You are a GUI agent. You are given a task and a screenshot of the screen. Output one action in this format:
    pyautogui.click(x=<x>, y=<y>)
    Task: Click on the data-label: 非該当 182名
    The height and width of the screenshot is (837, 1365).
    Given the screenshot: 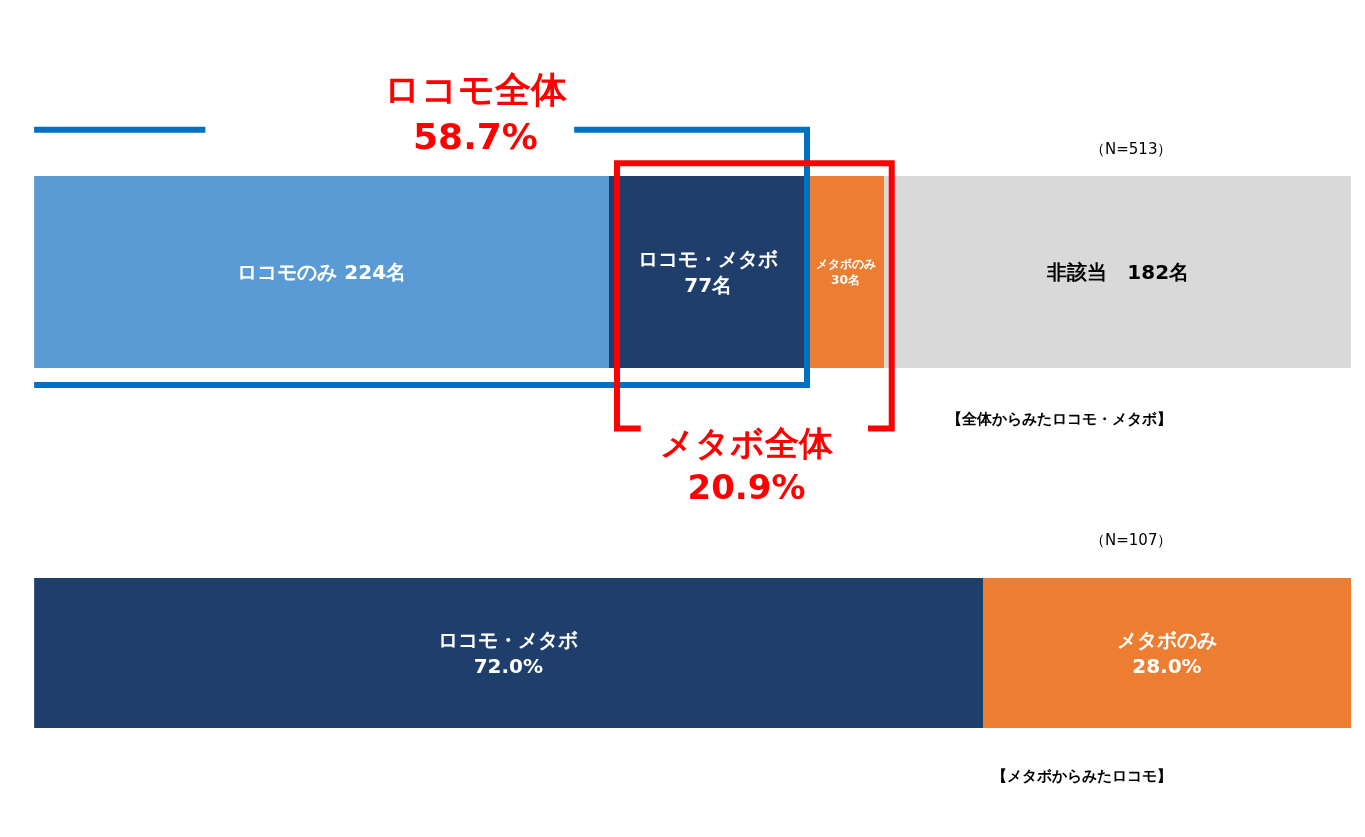 What is the action you would take?
    pyautogui.click(x=1118, y=272)
    